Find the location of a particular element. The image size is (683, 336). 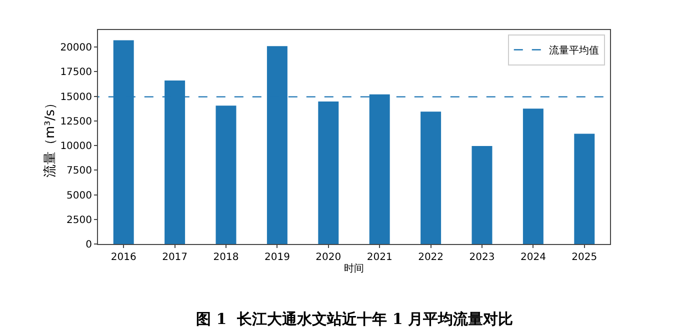

y-tick-label: 7500 is located at coordinates (79, 171).